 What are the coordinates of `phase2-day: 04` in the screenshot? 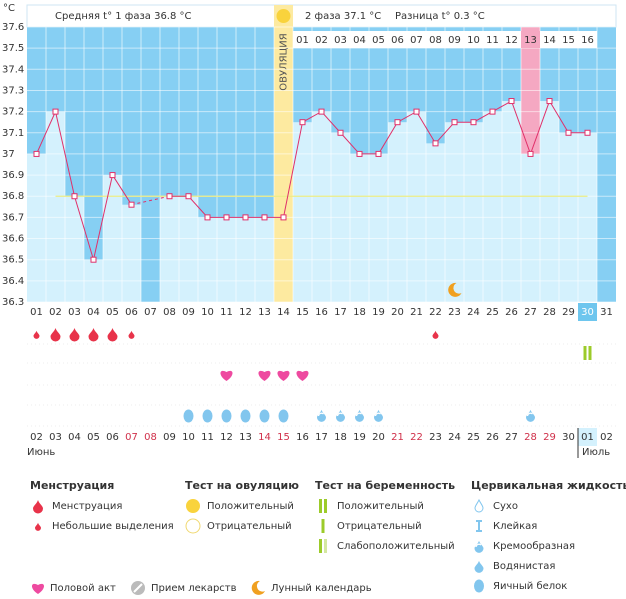 It's located at (359, 40).